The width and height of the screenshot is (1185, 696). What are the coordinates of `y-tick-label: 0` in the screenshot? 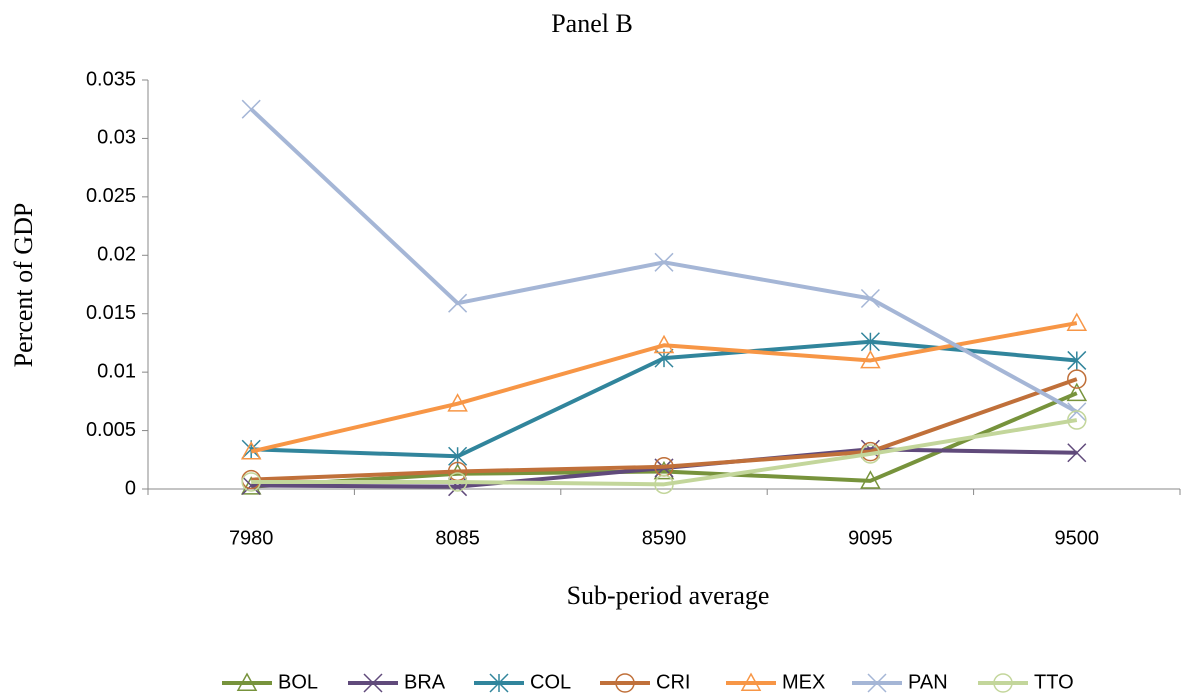 It's located at (130, 488).